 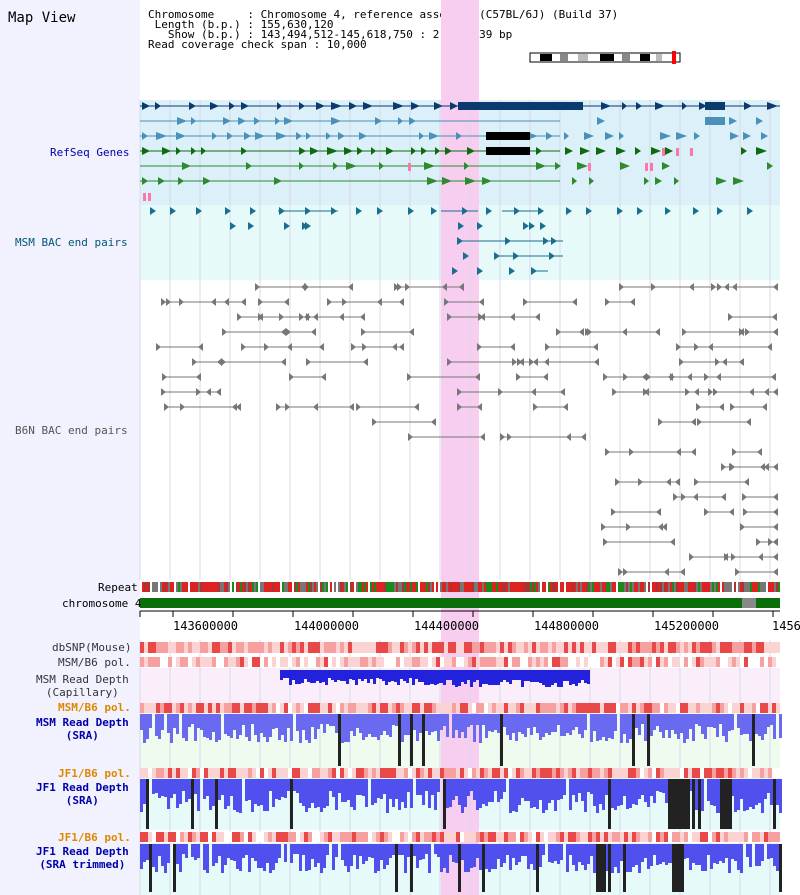 I want to click on msm-bac-label: MSM BAC end pairs, so click(x=71, y=242).